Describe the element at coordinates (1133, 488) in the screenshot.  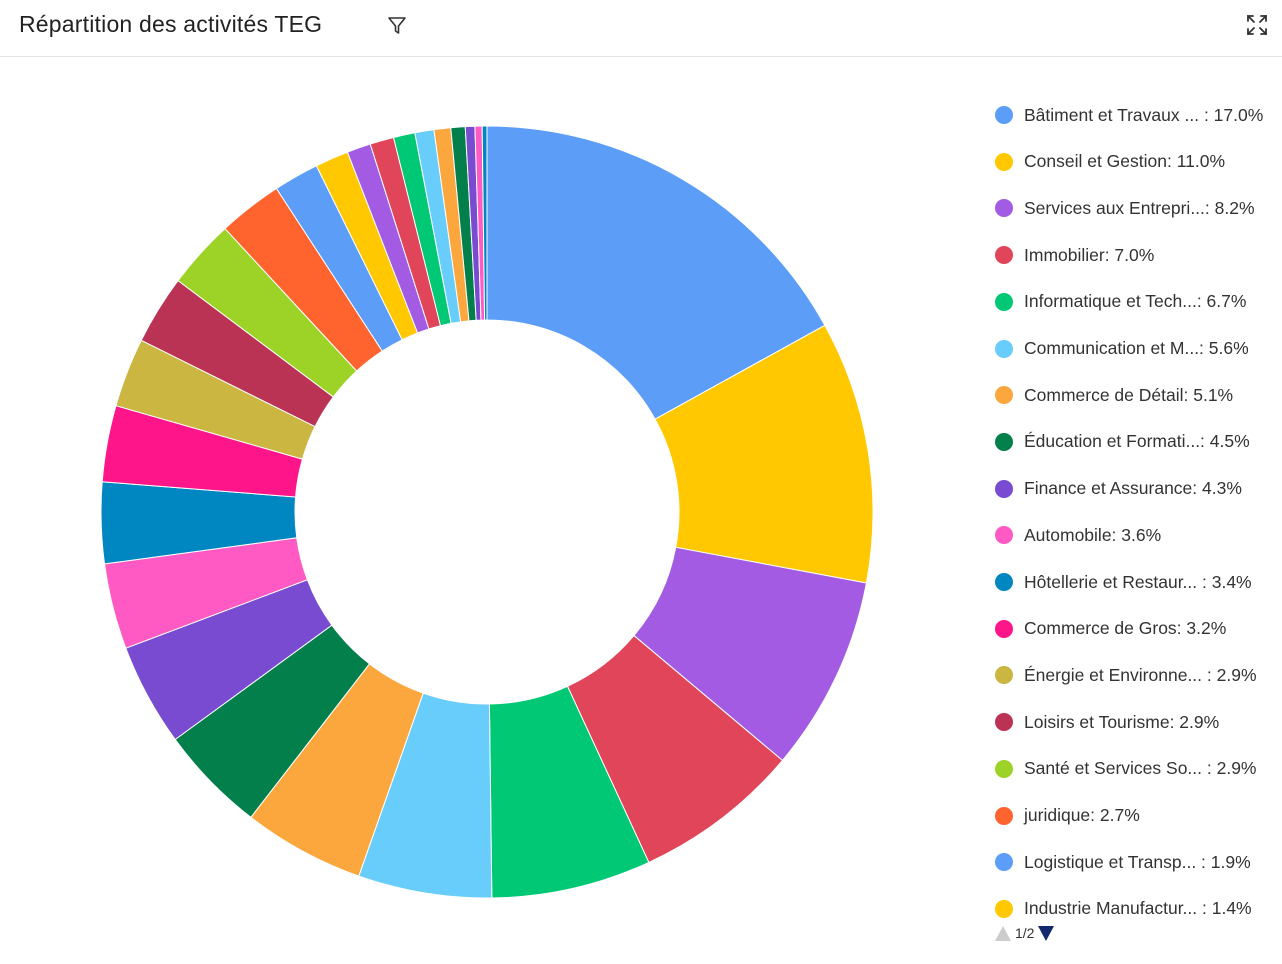
I see `legend-label: Finance et Assurance: 4.3%` at that location.